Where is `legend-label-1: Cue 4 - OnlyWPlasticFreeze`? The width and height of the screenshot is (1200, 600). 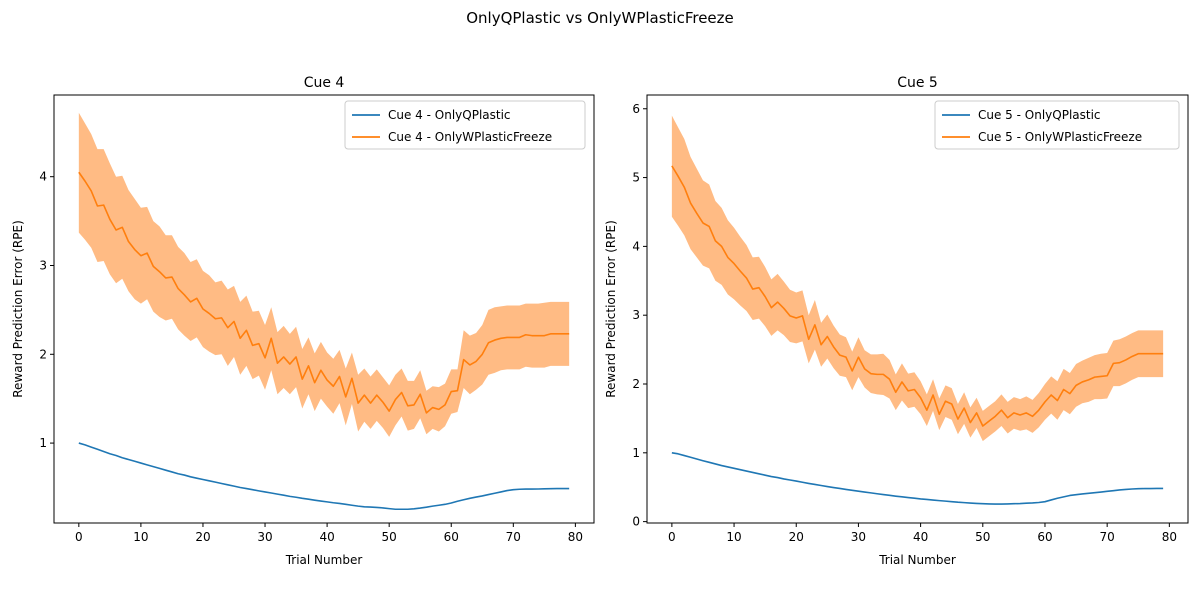
legend-label-1: Cue 4 - OnlyWPlasticFreeze is located at coordinates (470, 137).